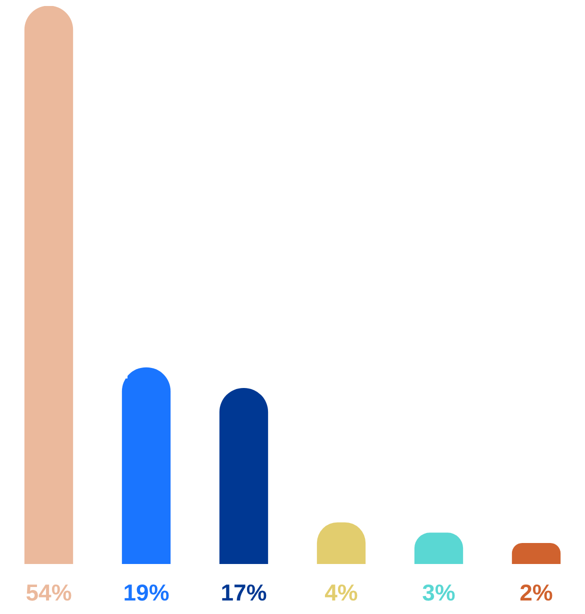 This screenshot has width=585, height=614. Describe the element at coordinates (49, 592) in the screenshot. I see `data-label: 54%` at that location.